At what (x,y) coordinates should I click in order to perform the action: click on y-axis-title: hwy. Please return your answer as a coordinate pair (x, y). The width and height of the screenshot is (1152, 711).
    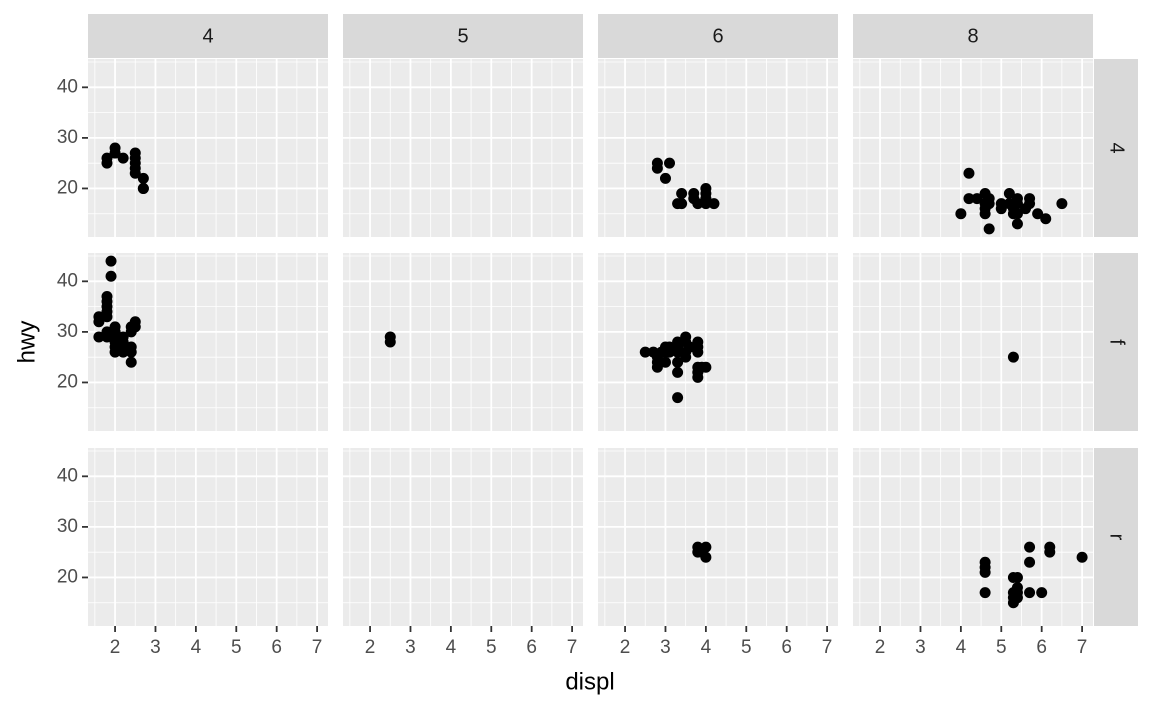
    Looking at the image, I should click on (26, 342).